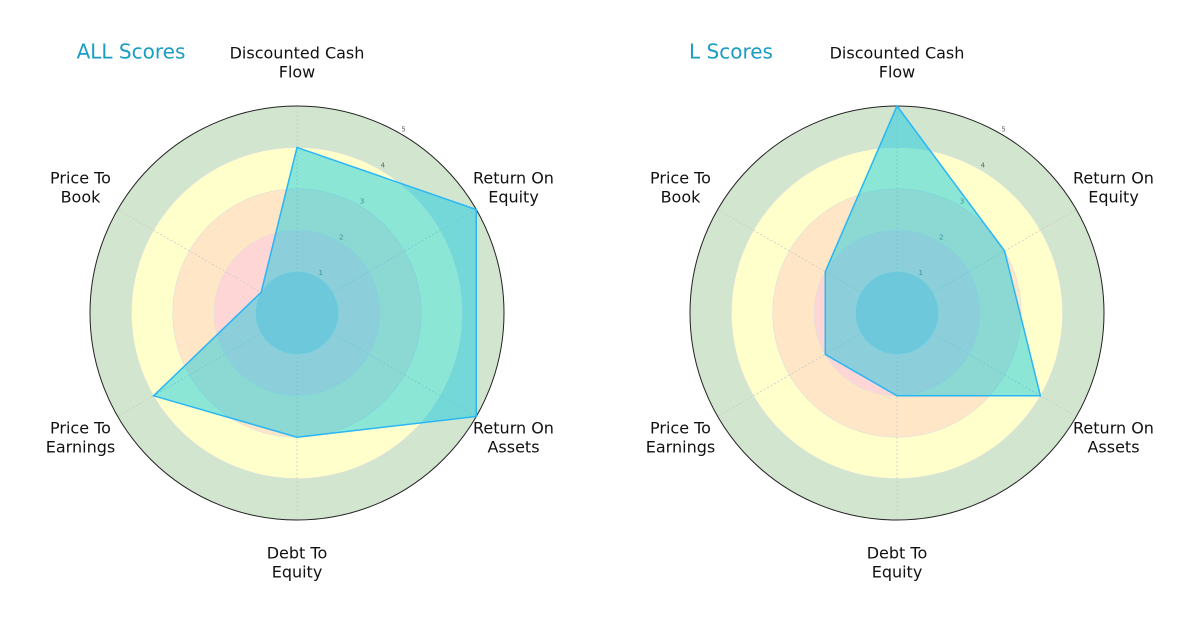  I want to click on chart-title: L Scores, so click(731, 52).